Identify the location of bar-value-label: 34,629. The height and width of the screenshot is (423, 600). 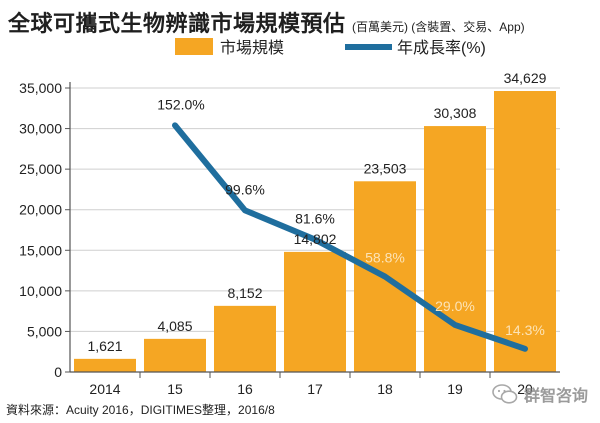
(525, 78).